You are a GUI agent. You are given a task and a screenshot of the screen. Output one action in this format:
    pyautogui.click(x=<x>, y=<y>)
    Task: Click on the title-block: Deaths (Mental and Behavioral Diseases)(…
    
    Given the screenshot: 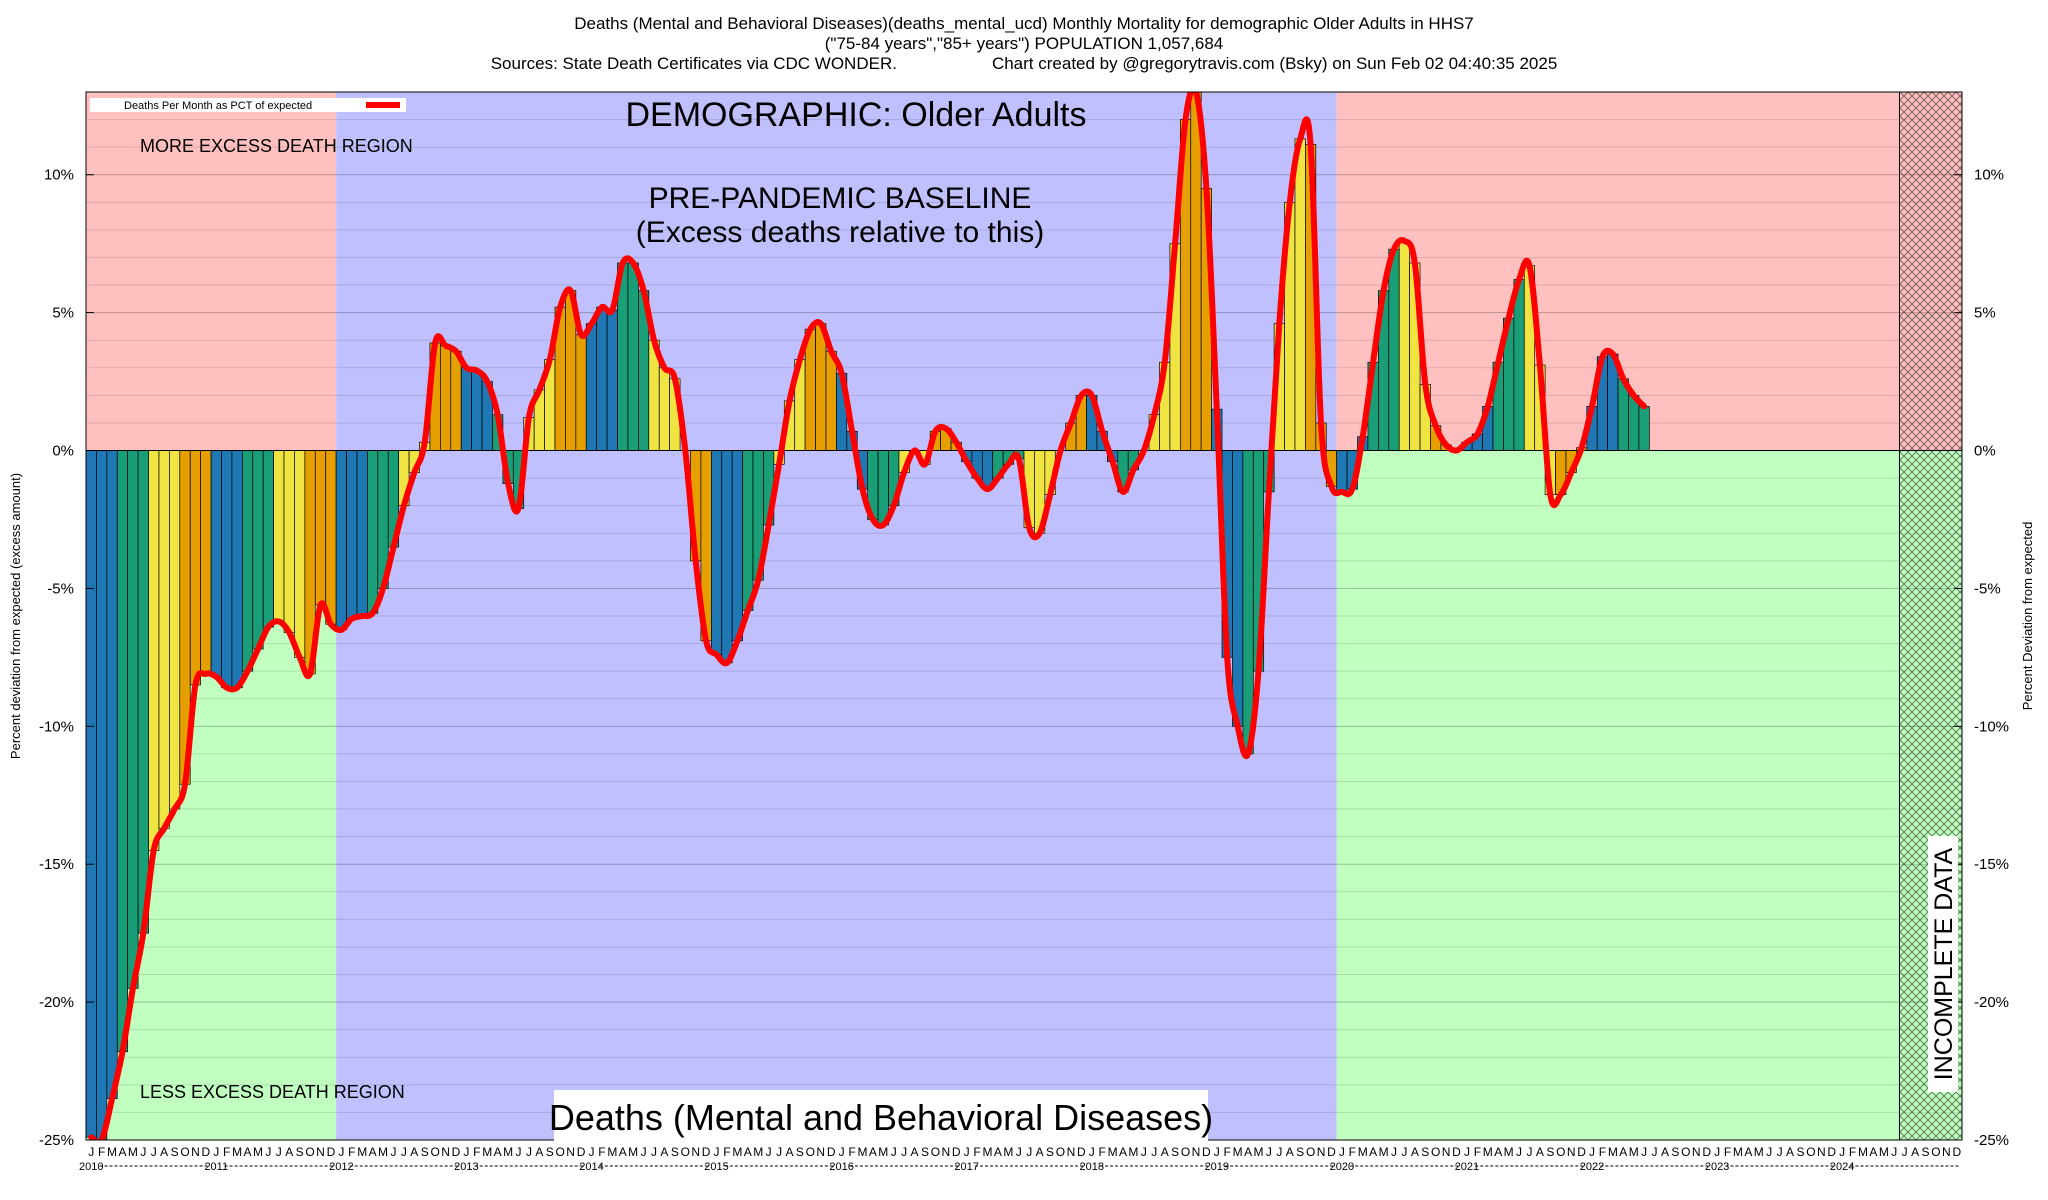 What is the action you would take?
    pyautogui.click(x=1024, y=44)
    